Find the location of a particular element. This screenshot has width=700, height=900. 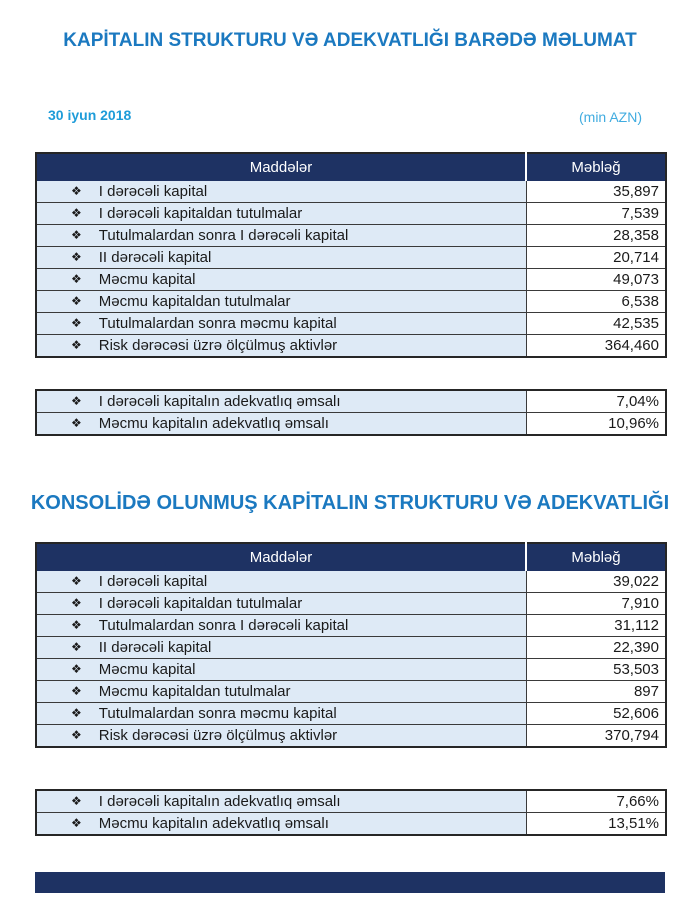

row-value: 6,538 is located at coordinates (596, 301).